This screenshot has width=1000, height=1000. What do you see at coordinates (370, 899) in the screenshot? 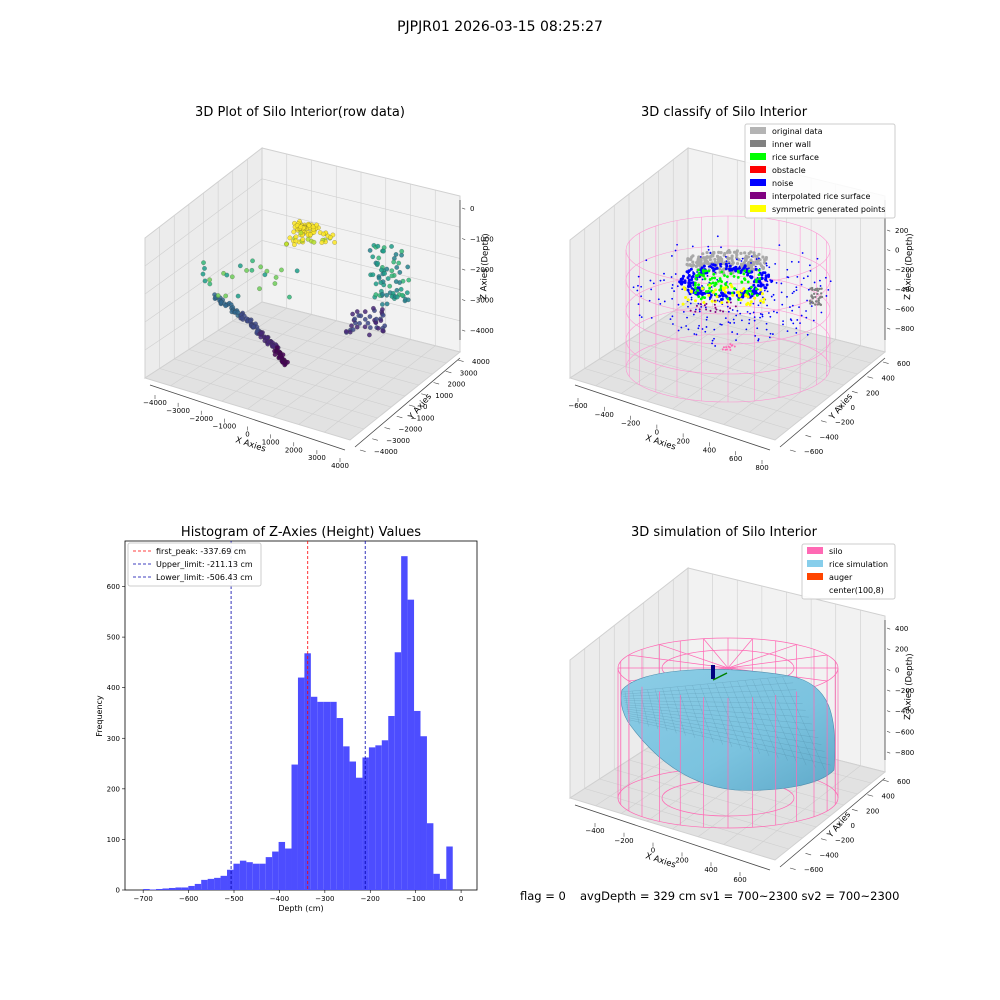
I see `x-tick-label: −200` at bounding box center [370, 899].